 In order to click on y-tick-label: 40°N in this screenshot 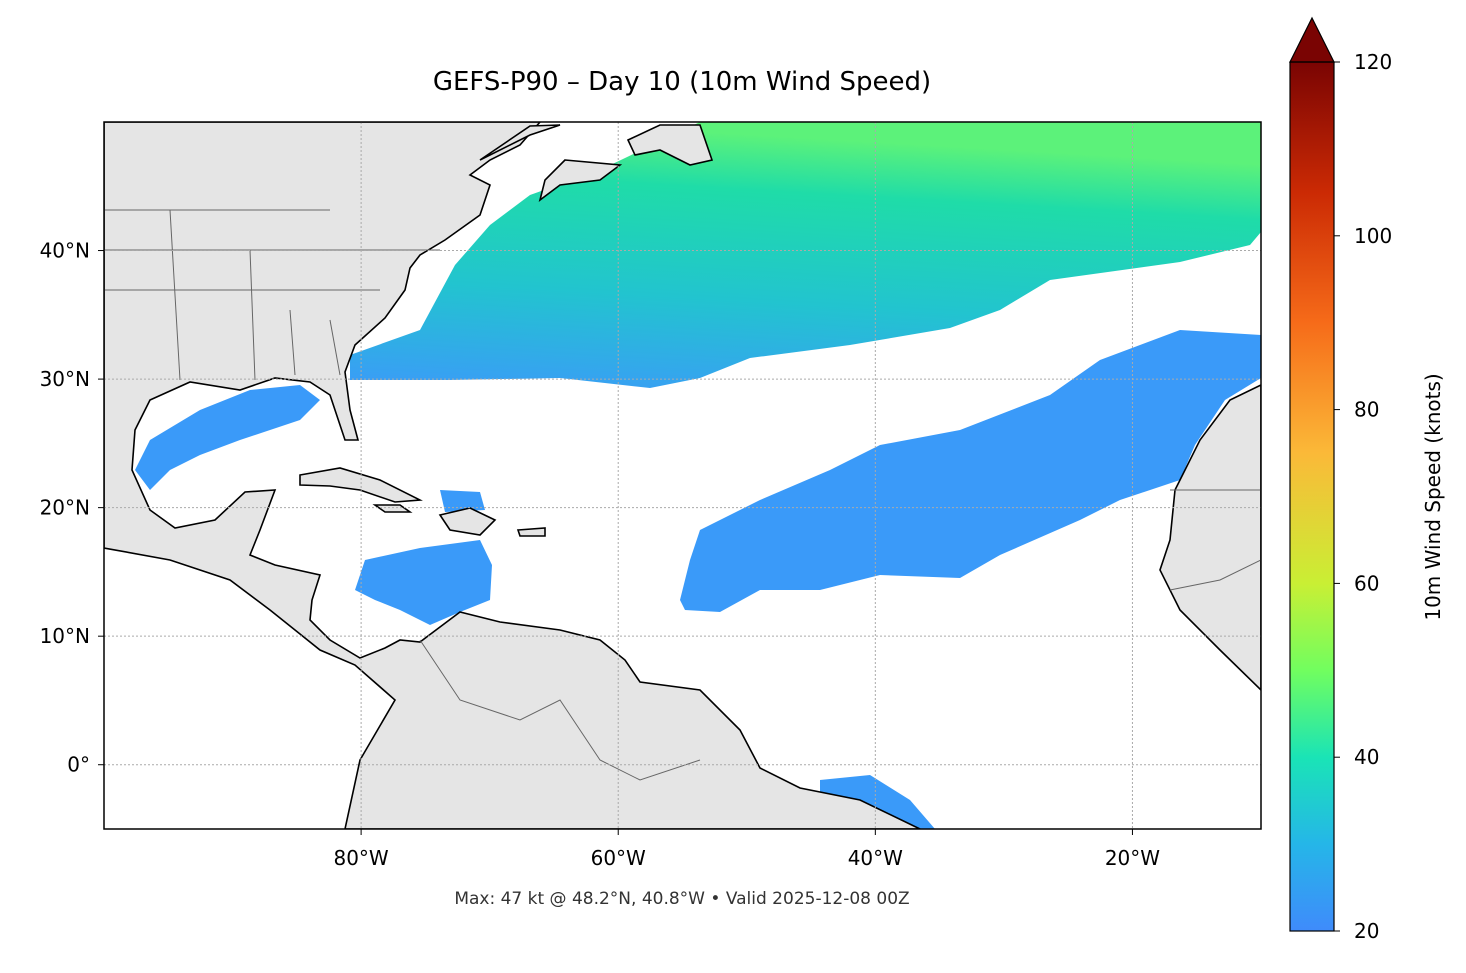, I will do `click(65, 251)`.